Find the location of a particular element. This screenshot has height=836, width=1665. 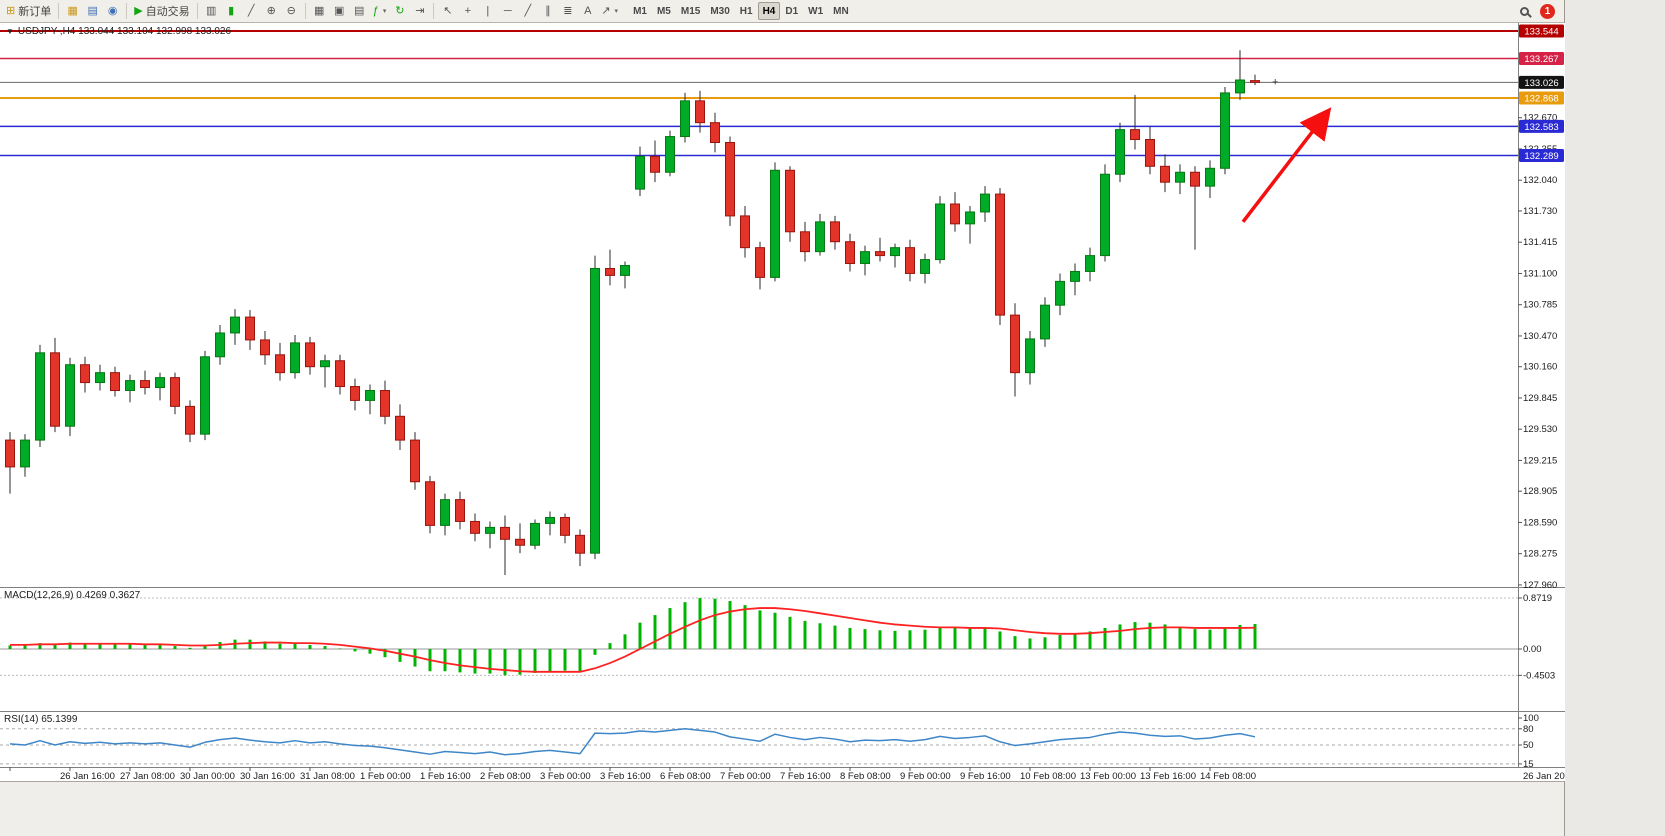

candlestick-chart-button: ▮ is located at coordinates (231, 11).